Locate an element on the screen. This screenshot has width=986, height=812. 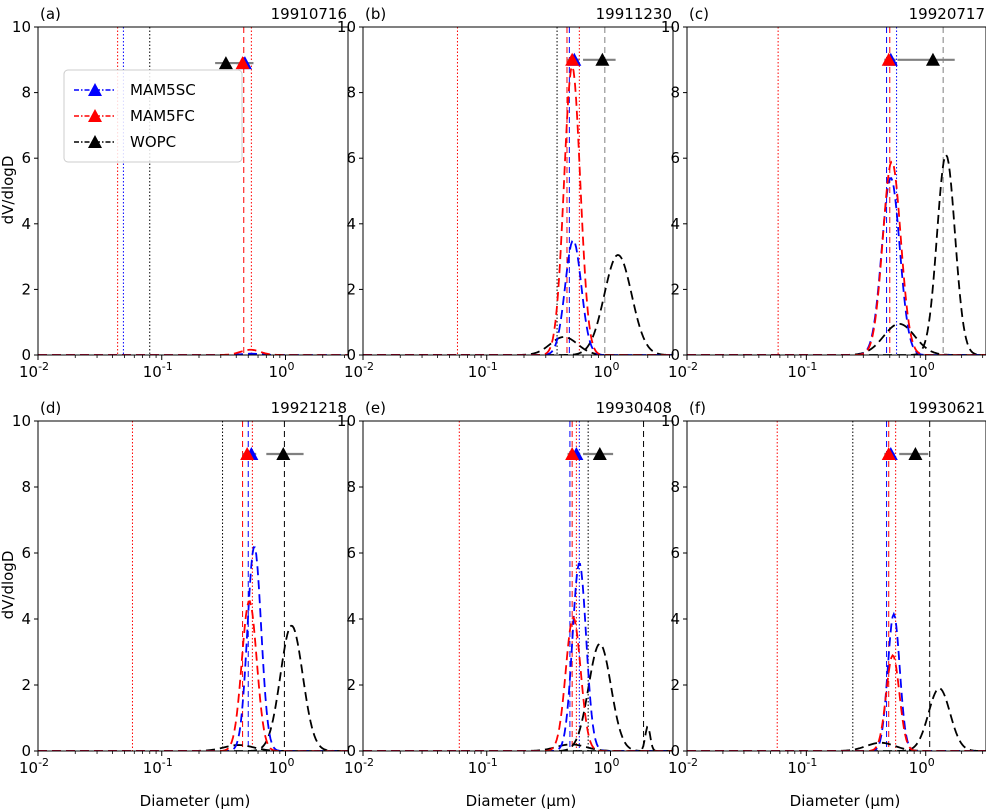
y-axis-label-bottom: dV/dlogD is located at coordinates (8, 585).